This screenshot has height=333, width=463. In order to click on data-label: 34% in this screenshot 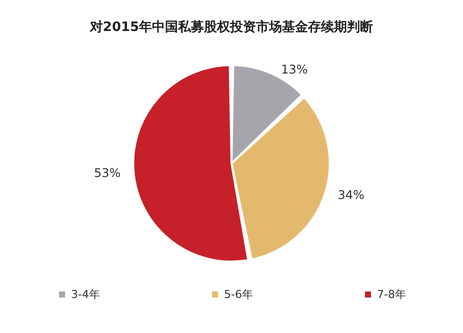, I will do `click(351, 195)`.